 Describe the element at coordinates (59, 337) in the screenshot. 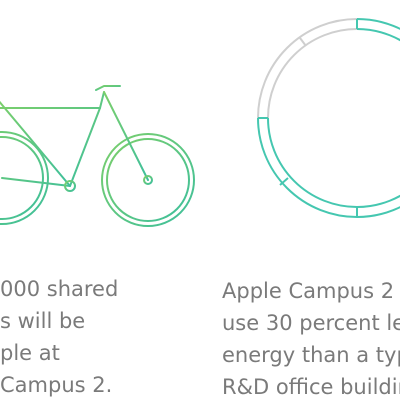

I see `left-caption: 000 shared s will be ple at Campus 2.` at that location.